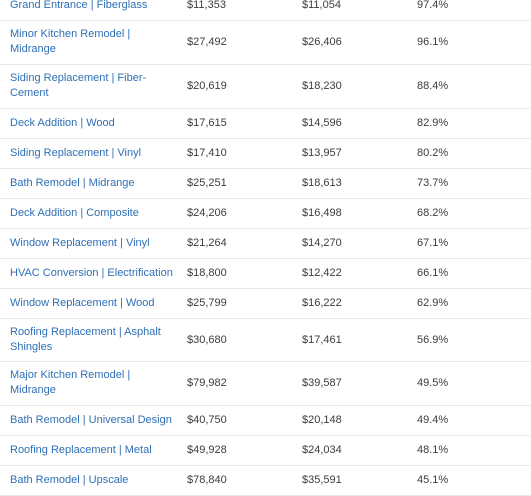  Describe the element at coordinates (322, 41) in the screenshot. I see `resale-value-cell: $26,406` at that location.